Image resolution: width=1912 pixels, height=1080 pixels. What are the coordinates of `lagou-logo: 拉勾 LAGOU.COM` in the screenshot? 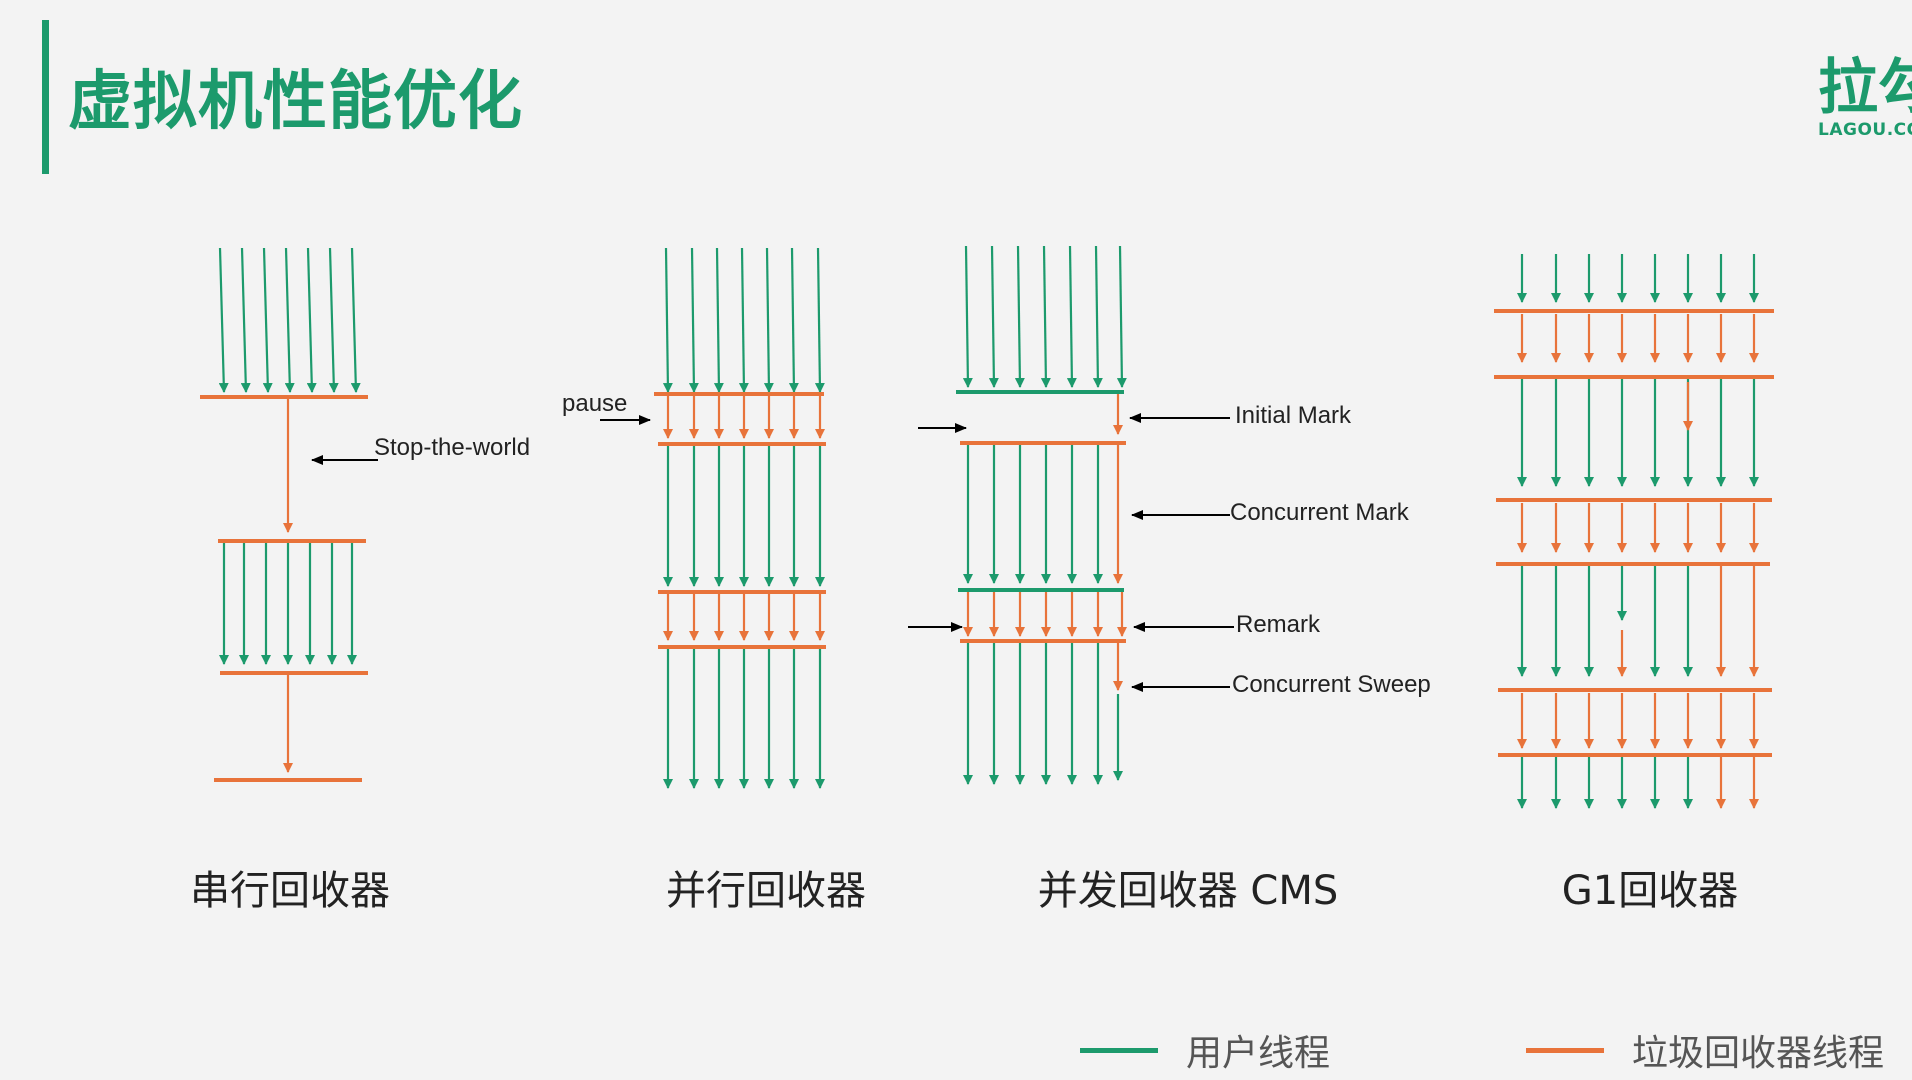 It's located at (1865, 99).